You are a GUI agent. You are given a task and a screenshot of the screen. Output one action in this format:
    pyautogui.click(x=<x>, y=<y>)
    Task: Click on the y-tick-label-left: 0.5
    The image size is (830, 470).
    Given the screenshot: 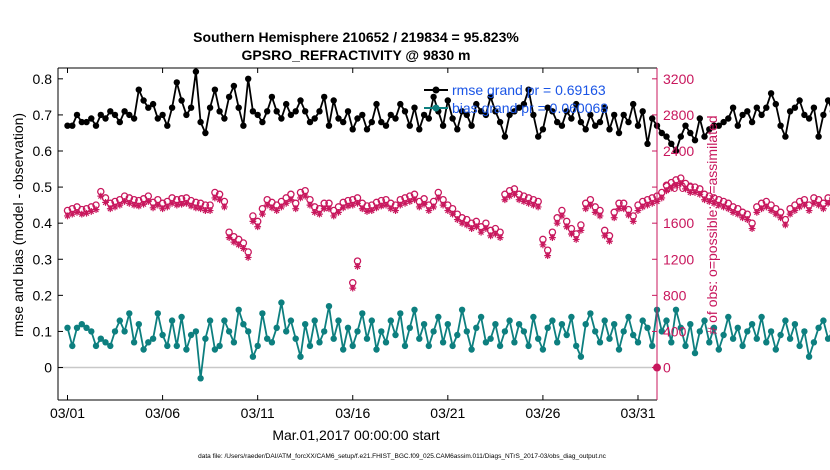 What is the action you would take?
    pyautogui.click(x=43, y=187)
    